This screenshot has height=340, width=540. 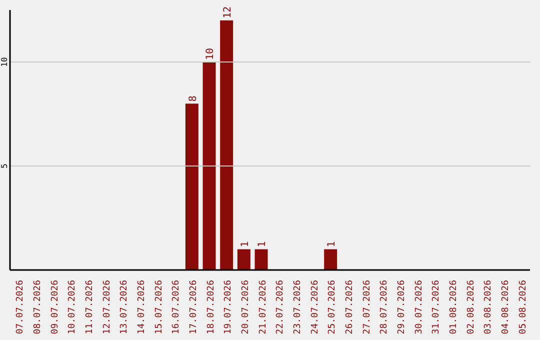 I want to click on x-tick-label: 03.08.2026, so click(x=489, y=307).